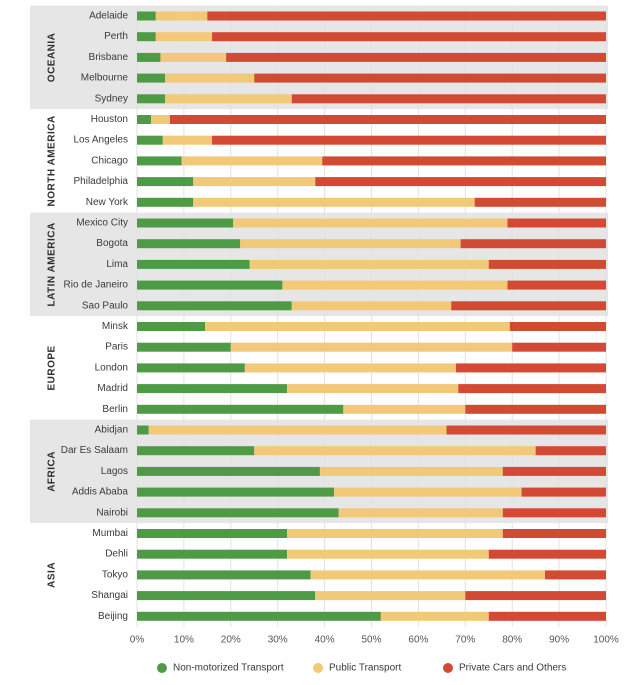 The height and width of the screenshot is (685, 640). I want to click on x-tick-label: 100%, so click(606, 640).